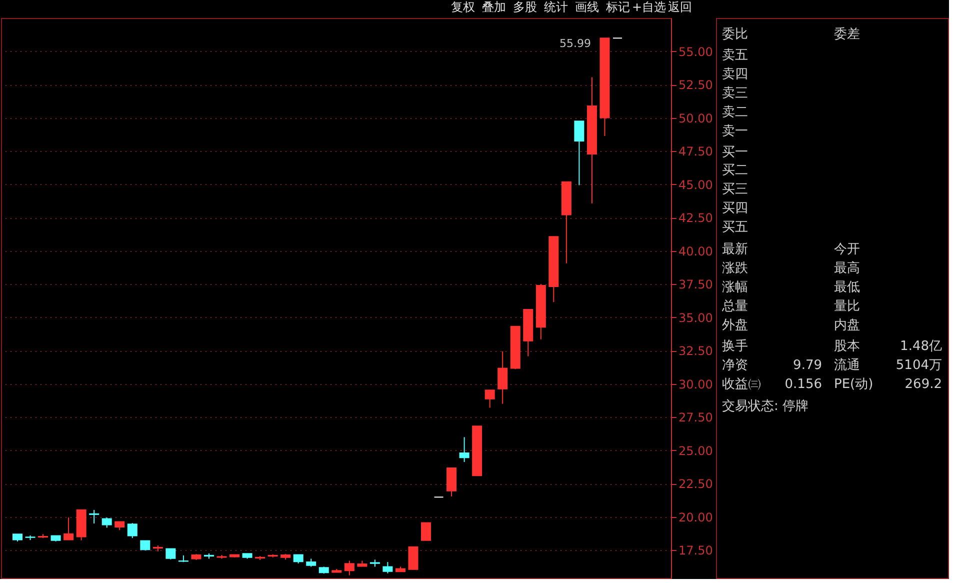  Describe the element at coordinates (847, 268) in the screenshot. I see `text: 最高` at that location.